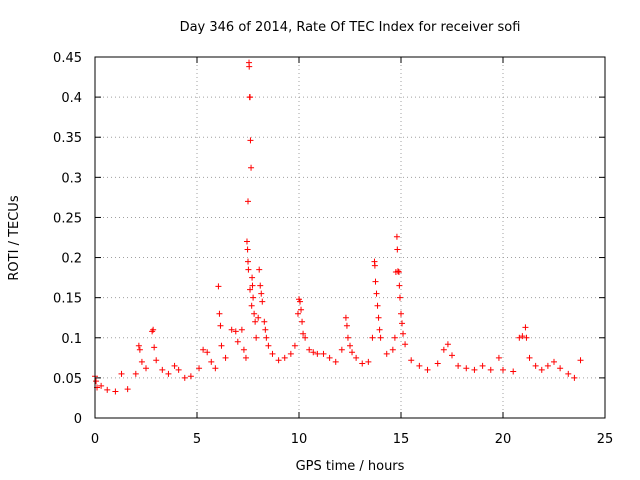  What do you see at coordinates (95, 439) in the screenshot?
I see `x-tick-label: 0` at bounding box center [95, 439].